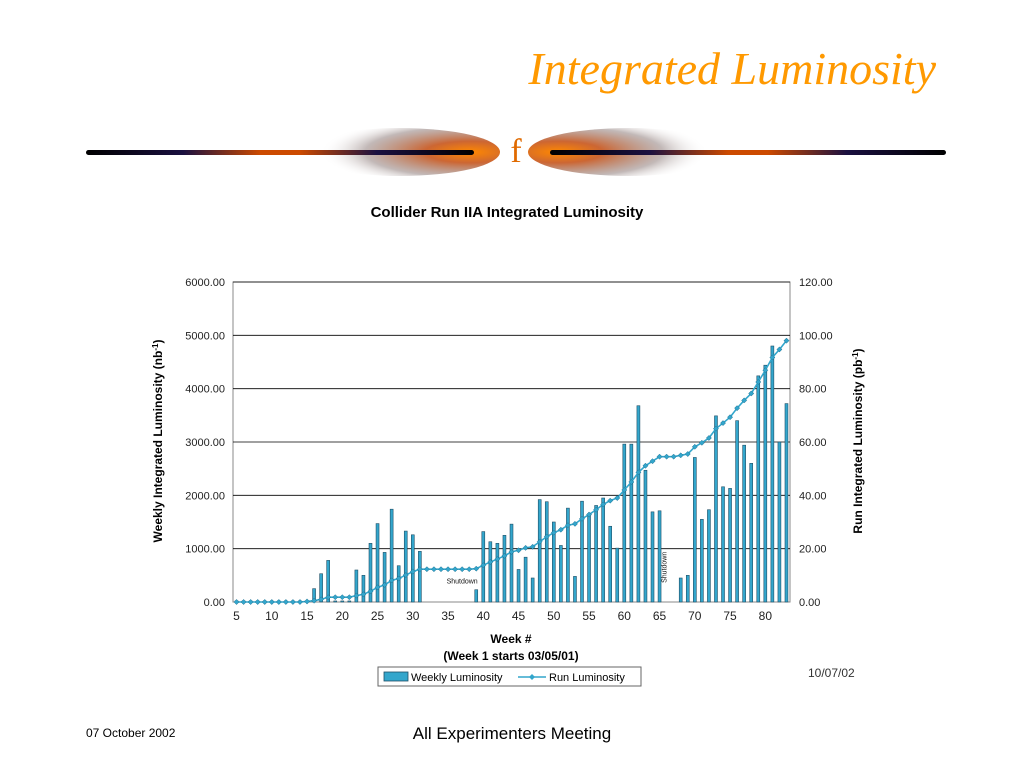 The image size is (1024, 768). Describe the element at coordinates (554, 616) in the screenshot. I see `x-tick-label: 50` at that location.